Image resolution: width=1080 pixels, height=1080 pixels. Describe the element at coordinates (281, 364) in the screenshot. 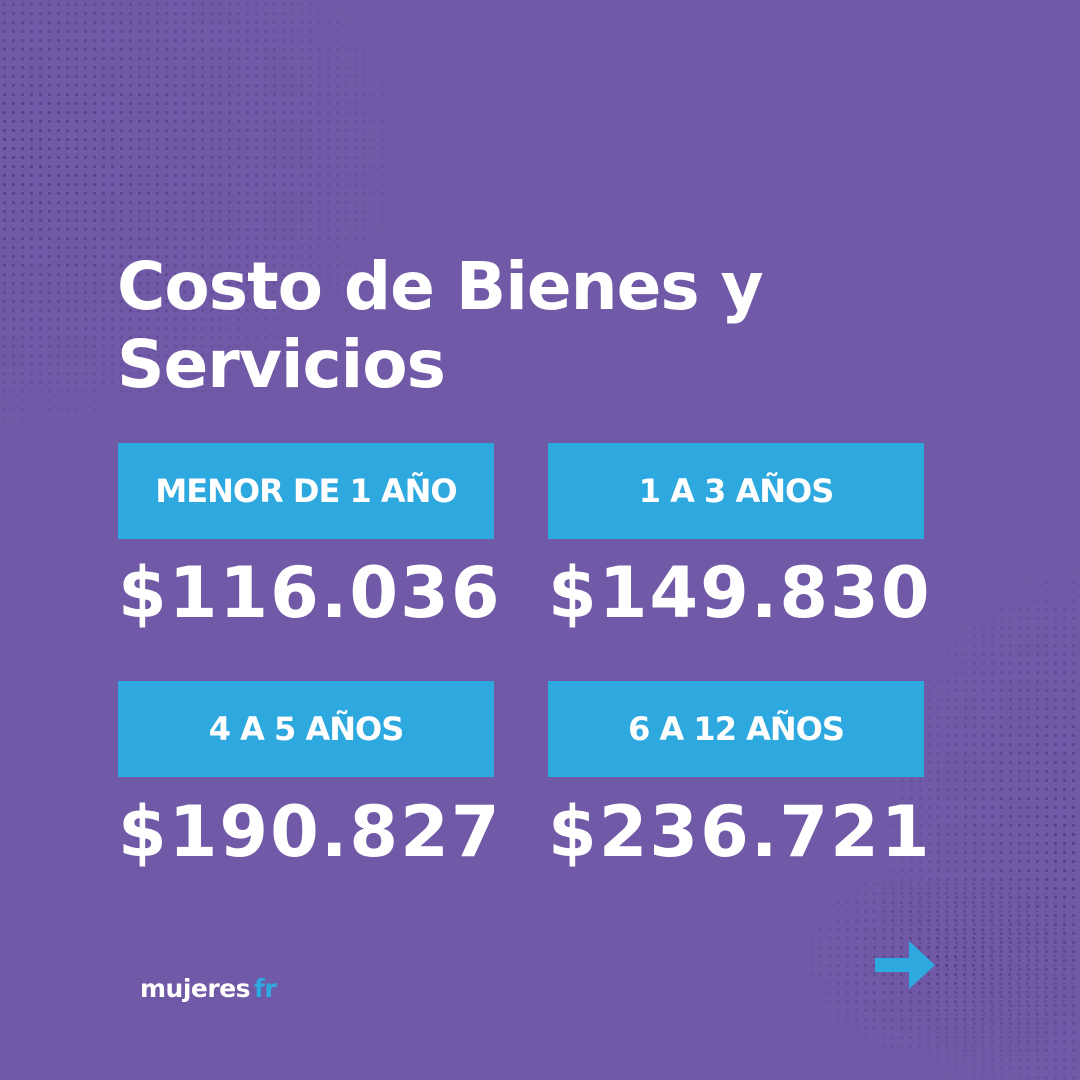

I see `title-line-2: Servicios` at that location.